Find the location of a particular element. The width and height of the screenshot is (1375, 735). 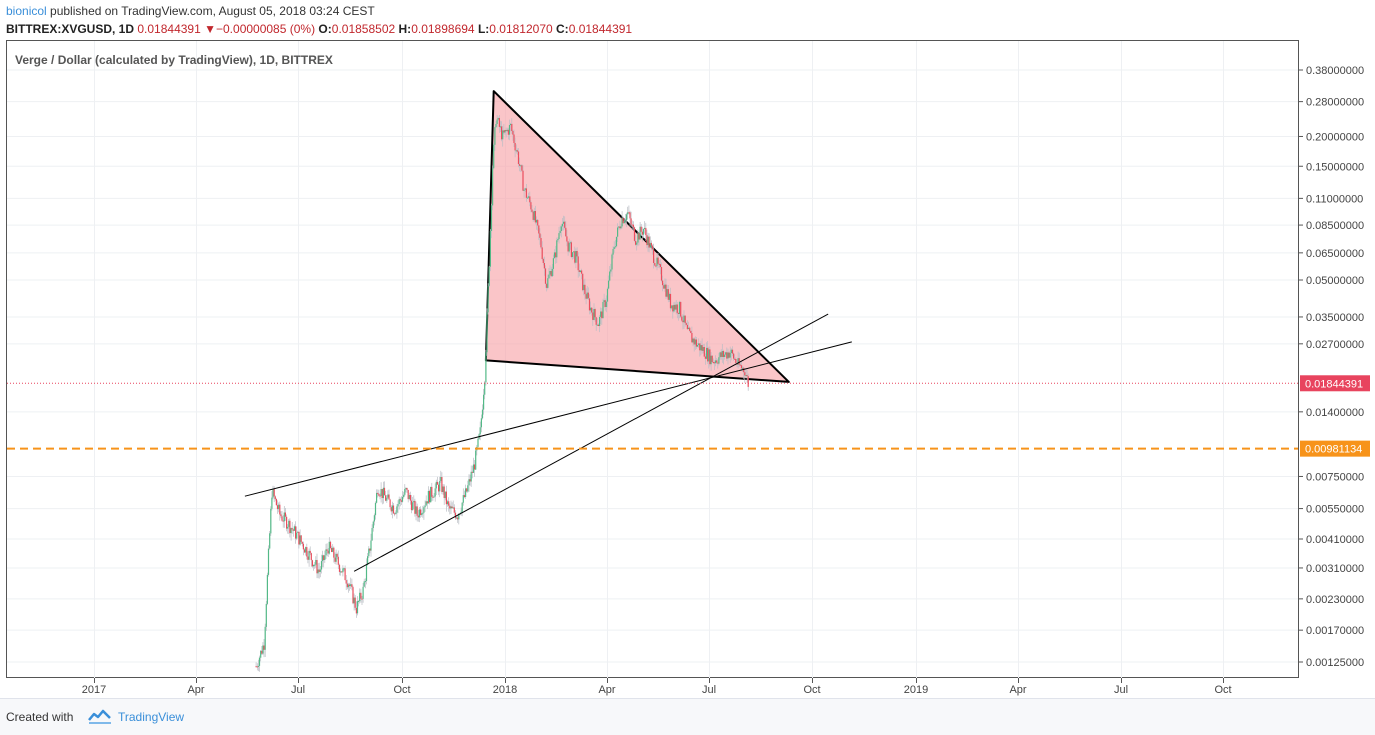

trendline-upper is located at coordinates (548, 419).